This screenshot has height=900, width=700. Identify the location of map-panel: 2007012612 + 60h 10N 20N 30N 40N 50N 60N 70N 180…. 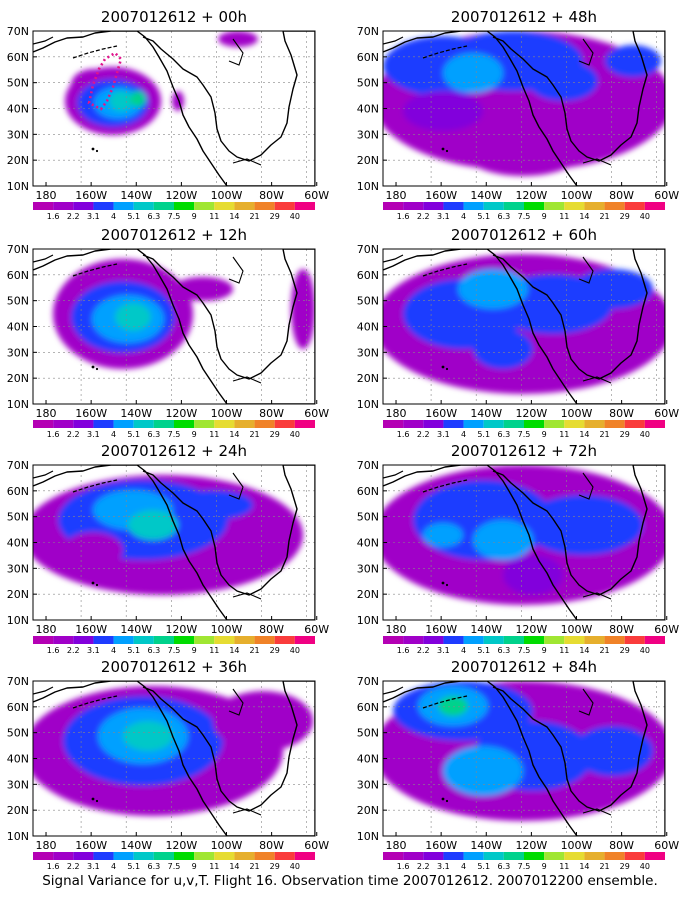
(518, 332).